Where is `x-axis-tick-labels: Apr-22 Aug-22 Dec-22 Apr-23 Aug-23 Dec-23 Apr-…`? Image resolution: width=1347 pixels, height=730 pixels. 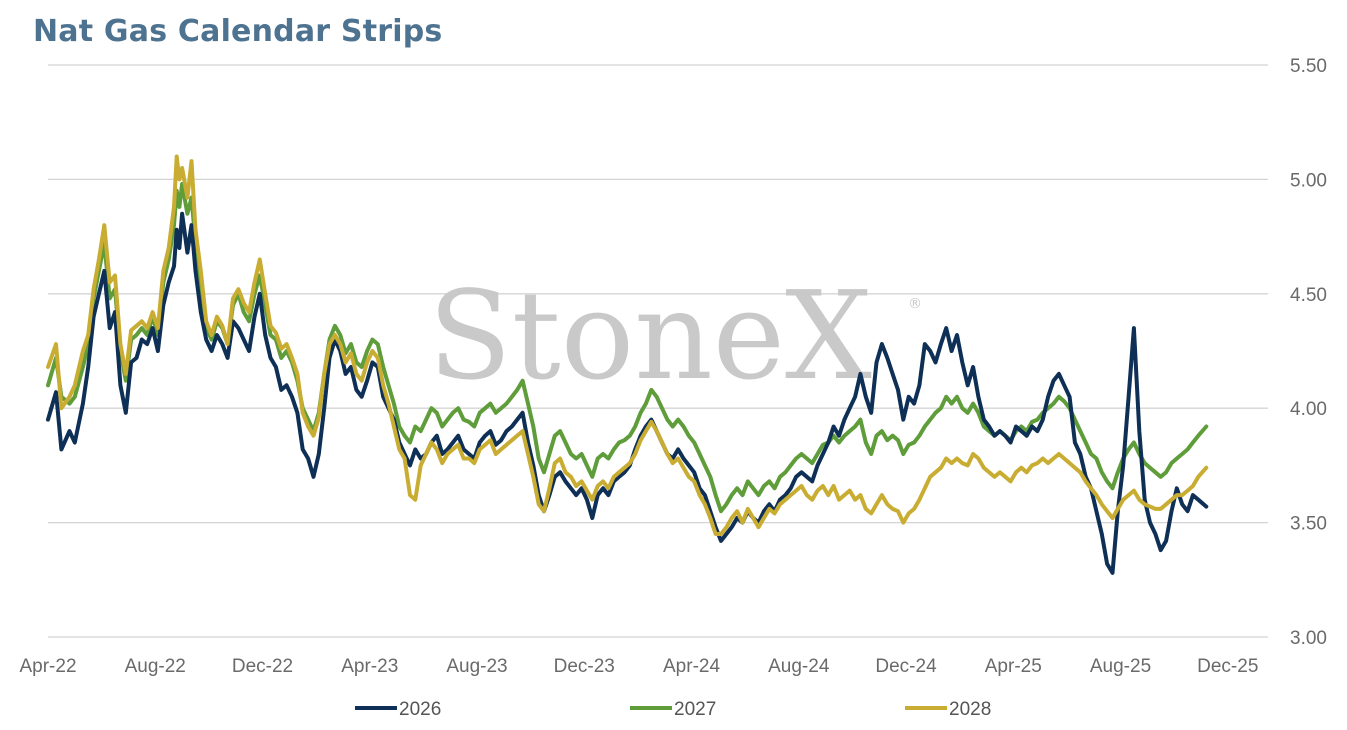 x-axis-tick-labels: Apr-22 Aug-22 Dec-22 Apr-23 Aug-23 Dec-23 Apr-… is located at coordinates (638, 666).